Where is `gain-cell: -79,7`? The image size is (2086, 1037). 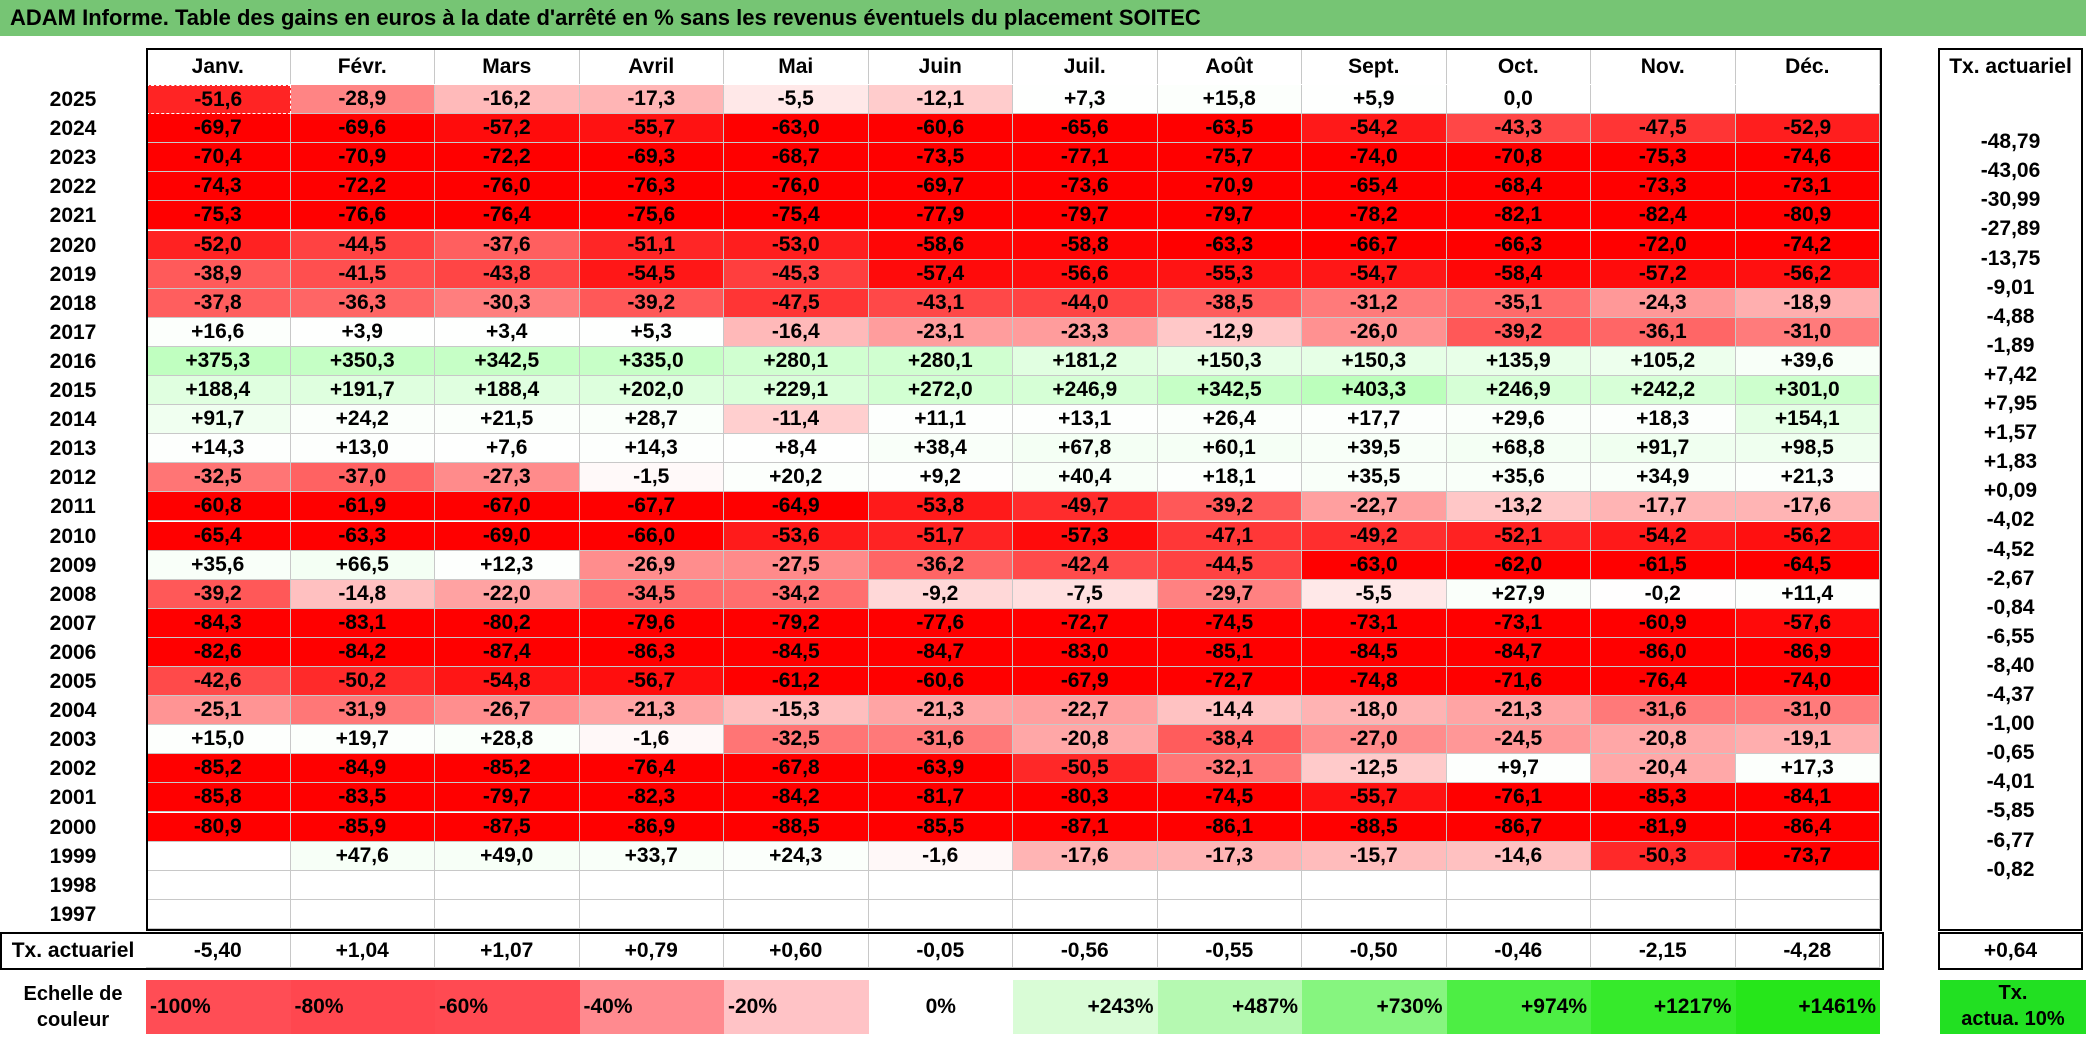
gain-cell: -79,7 is located at coordinates (507, 798).